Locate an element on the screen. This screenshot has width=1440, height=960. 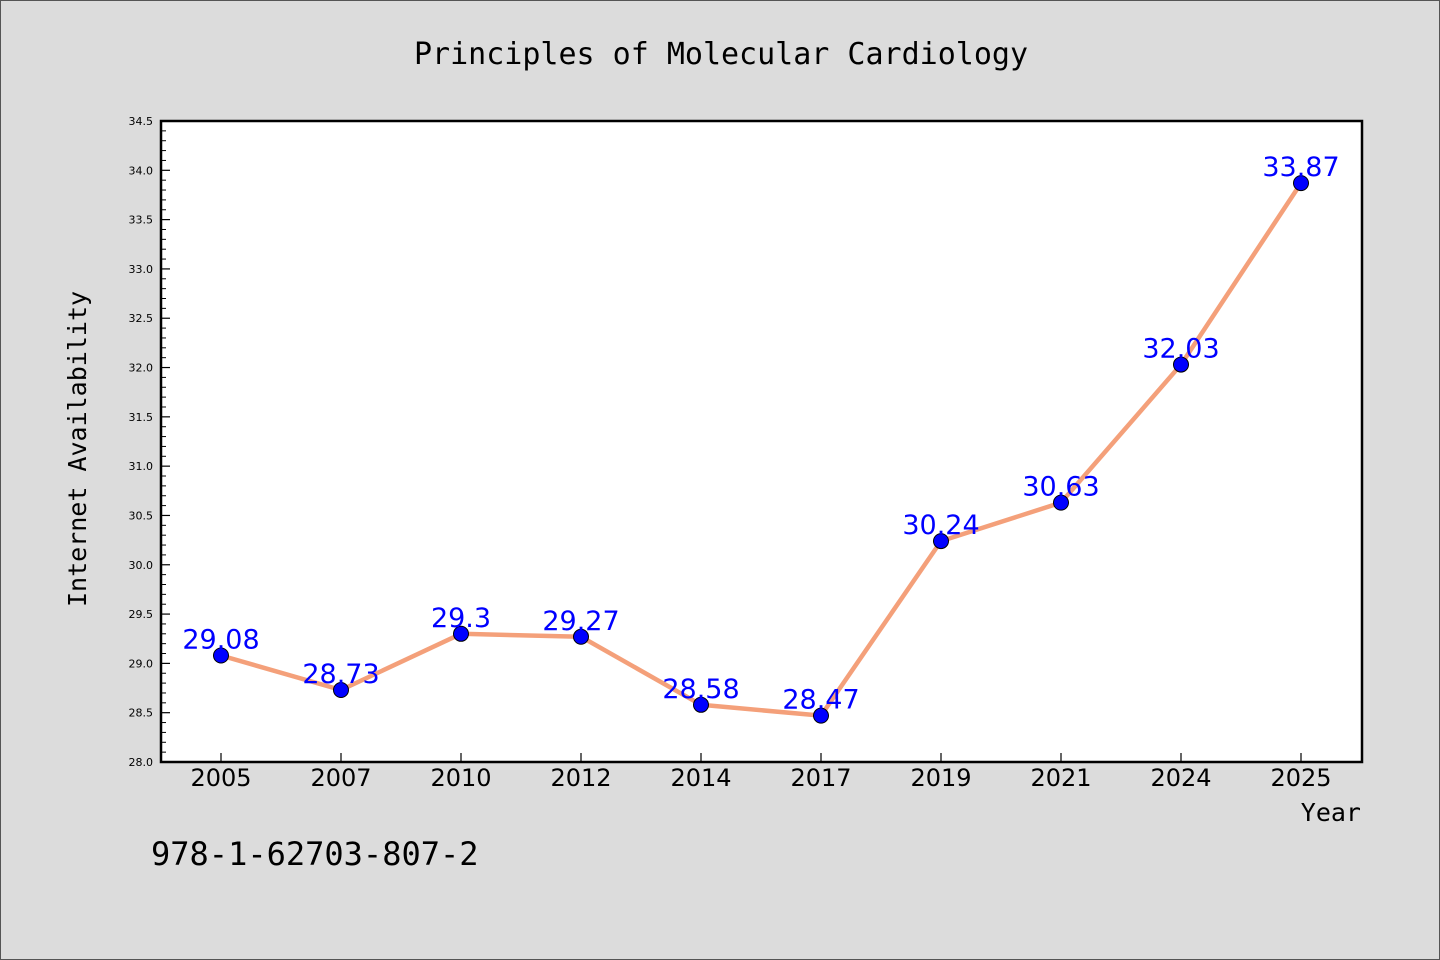
y-tick-label: 30.0 is located at coordinates (141, 565).